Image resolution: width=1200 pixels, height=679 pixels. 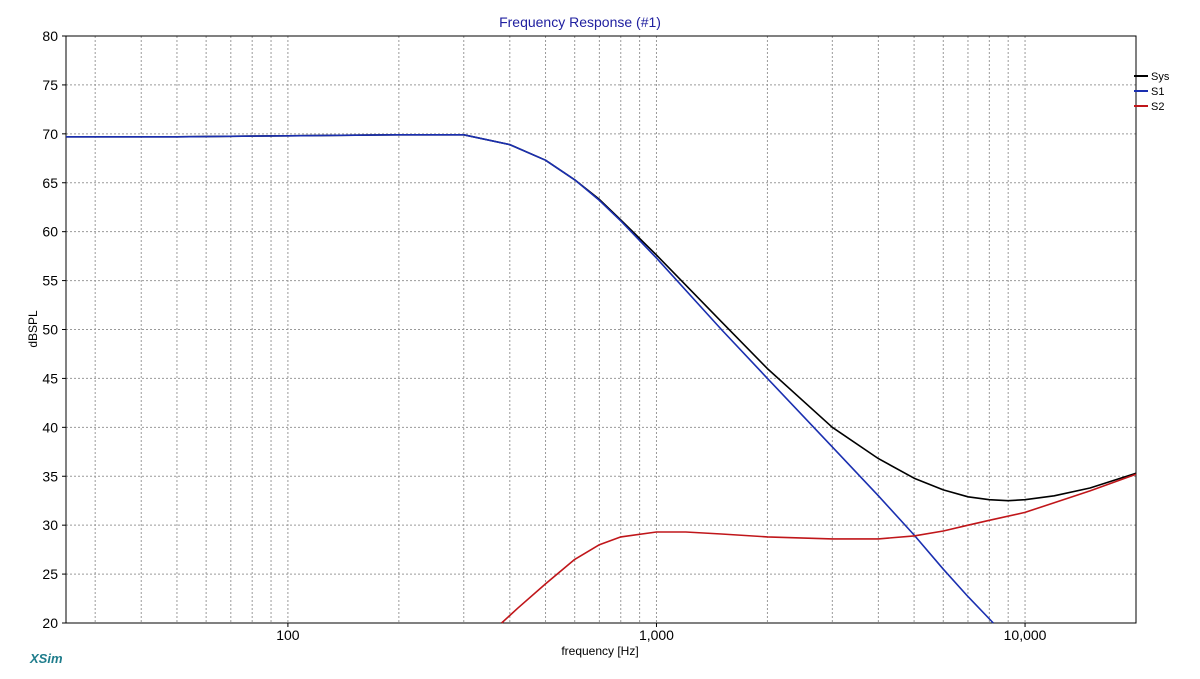 I want to click on legend-label-s1: S1, so click(x=1157, y=92).